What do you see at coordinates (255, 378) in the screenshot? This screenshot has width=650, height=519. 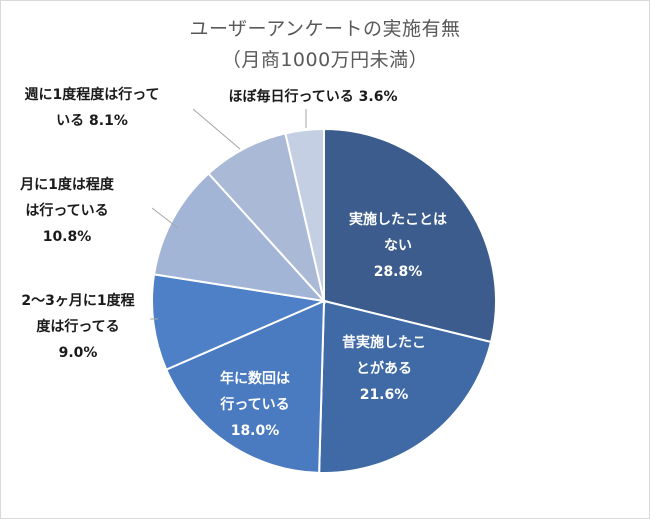 I see `slice-category-label: 年に数回は` at bounding box center [255, 378].